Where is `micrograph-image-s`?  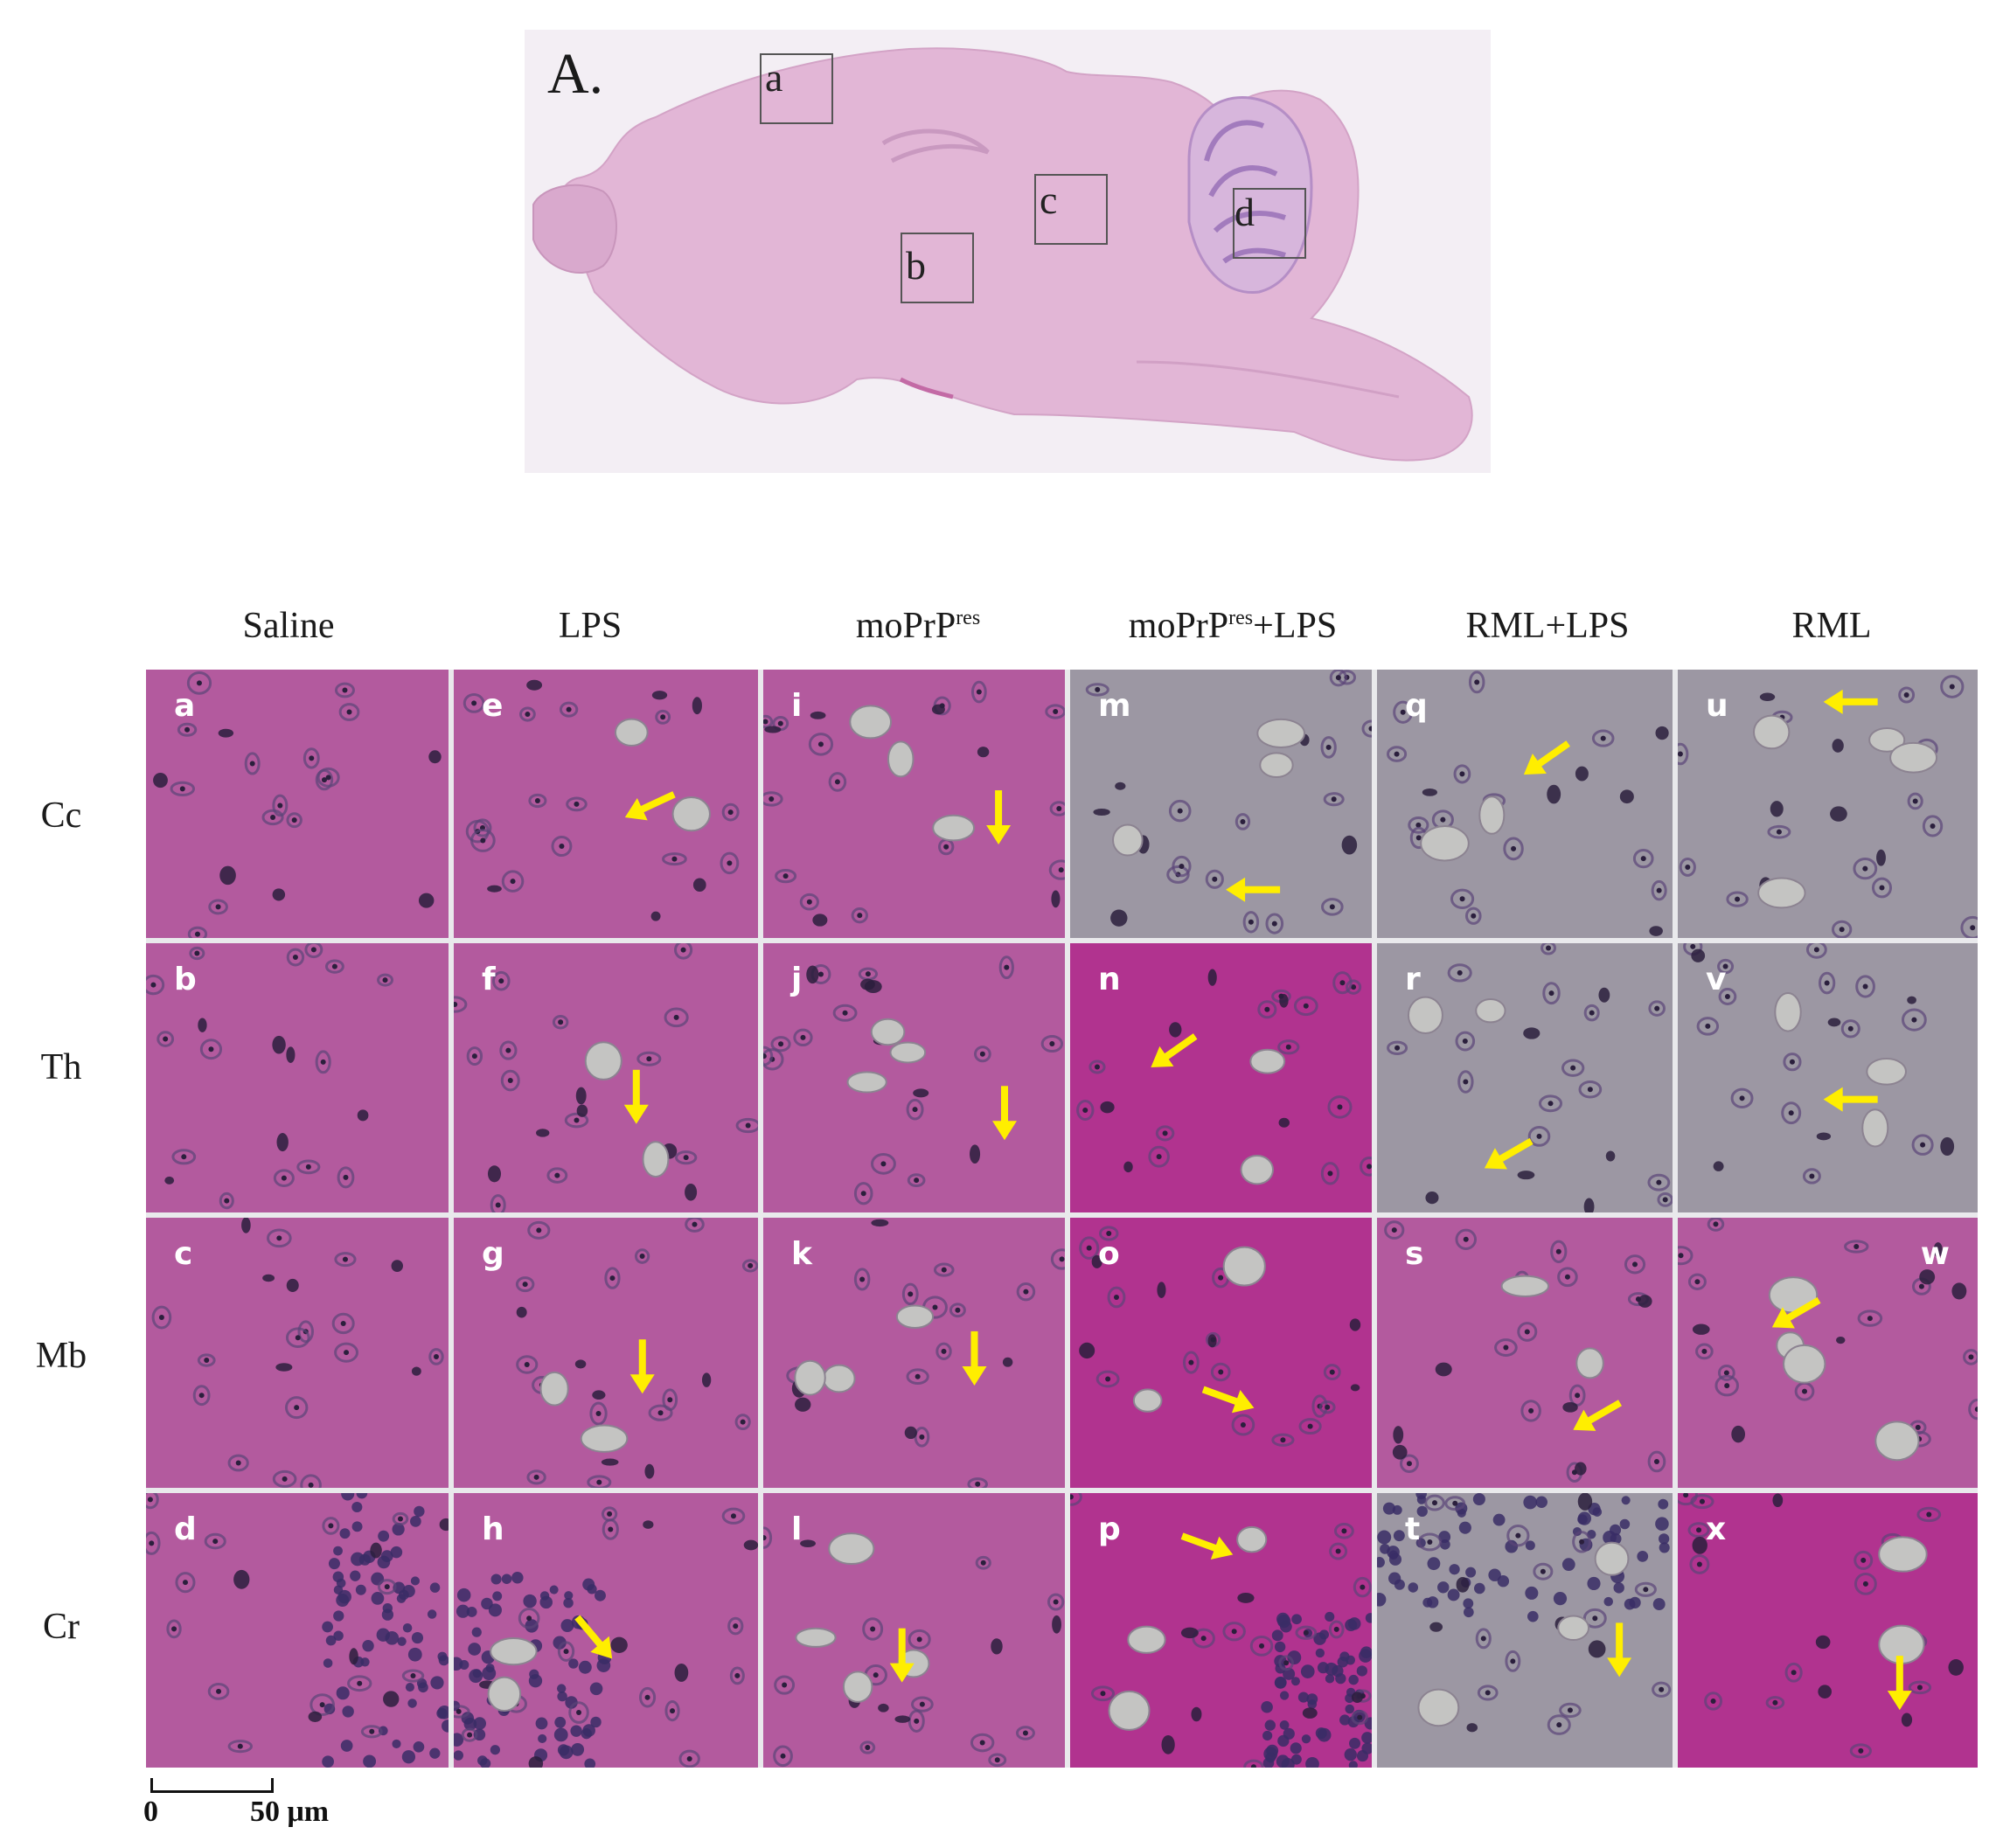 micrograph-image-s is located at coordinates (1525, 1353).